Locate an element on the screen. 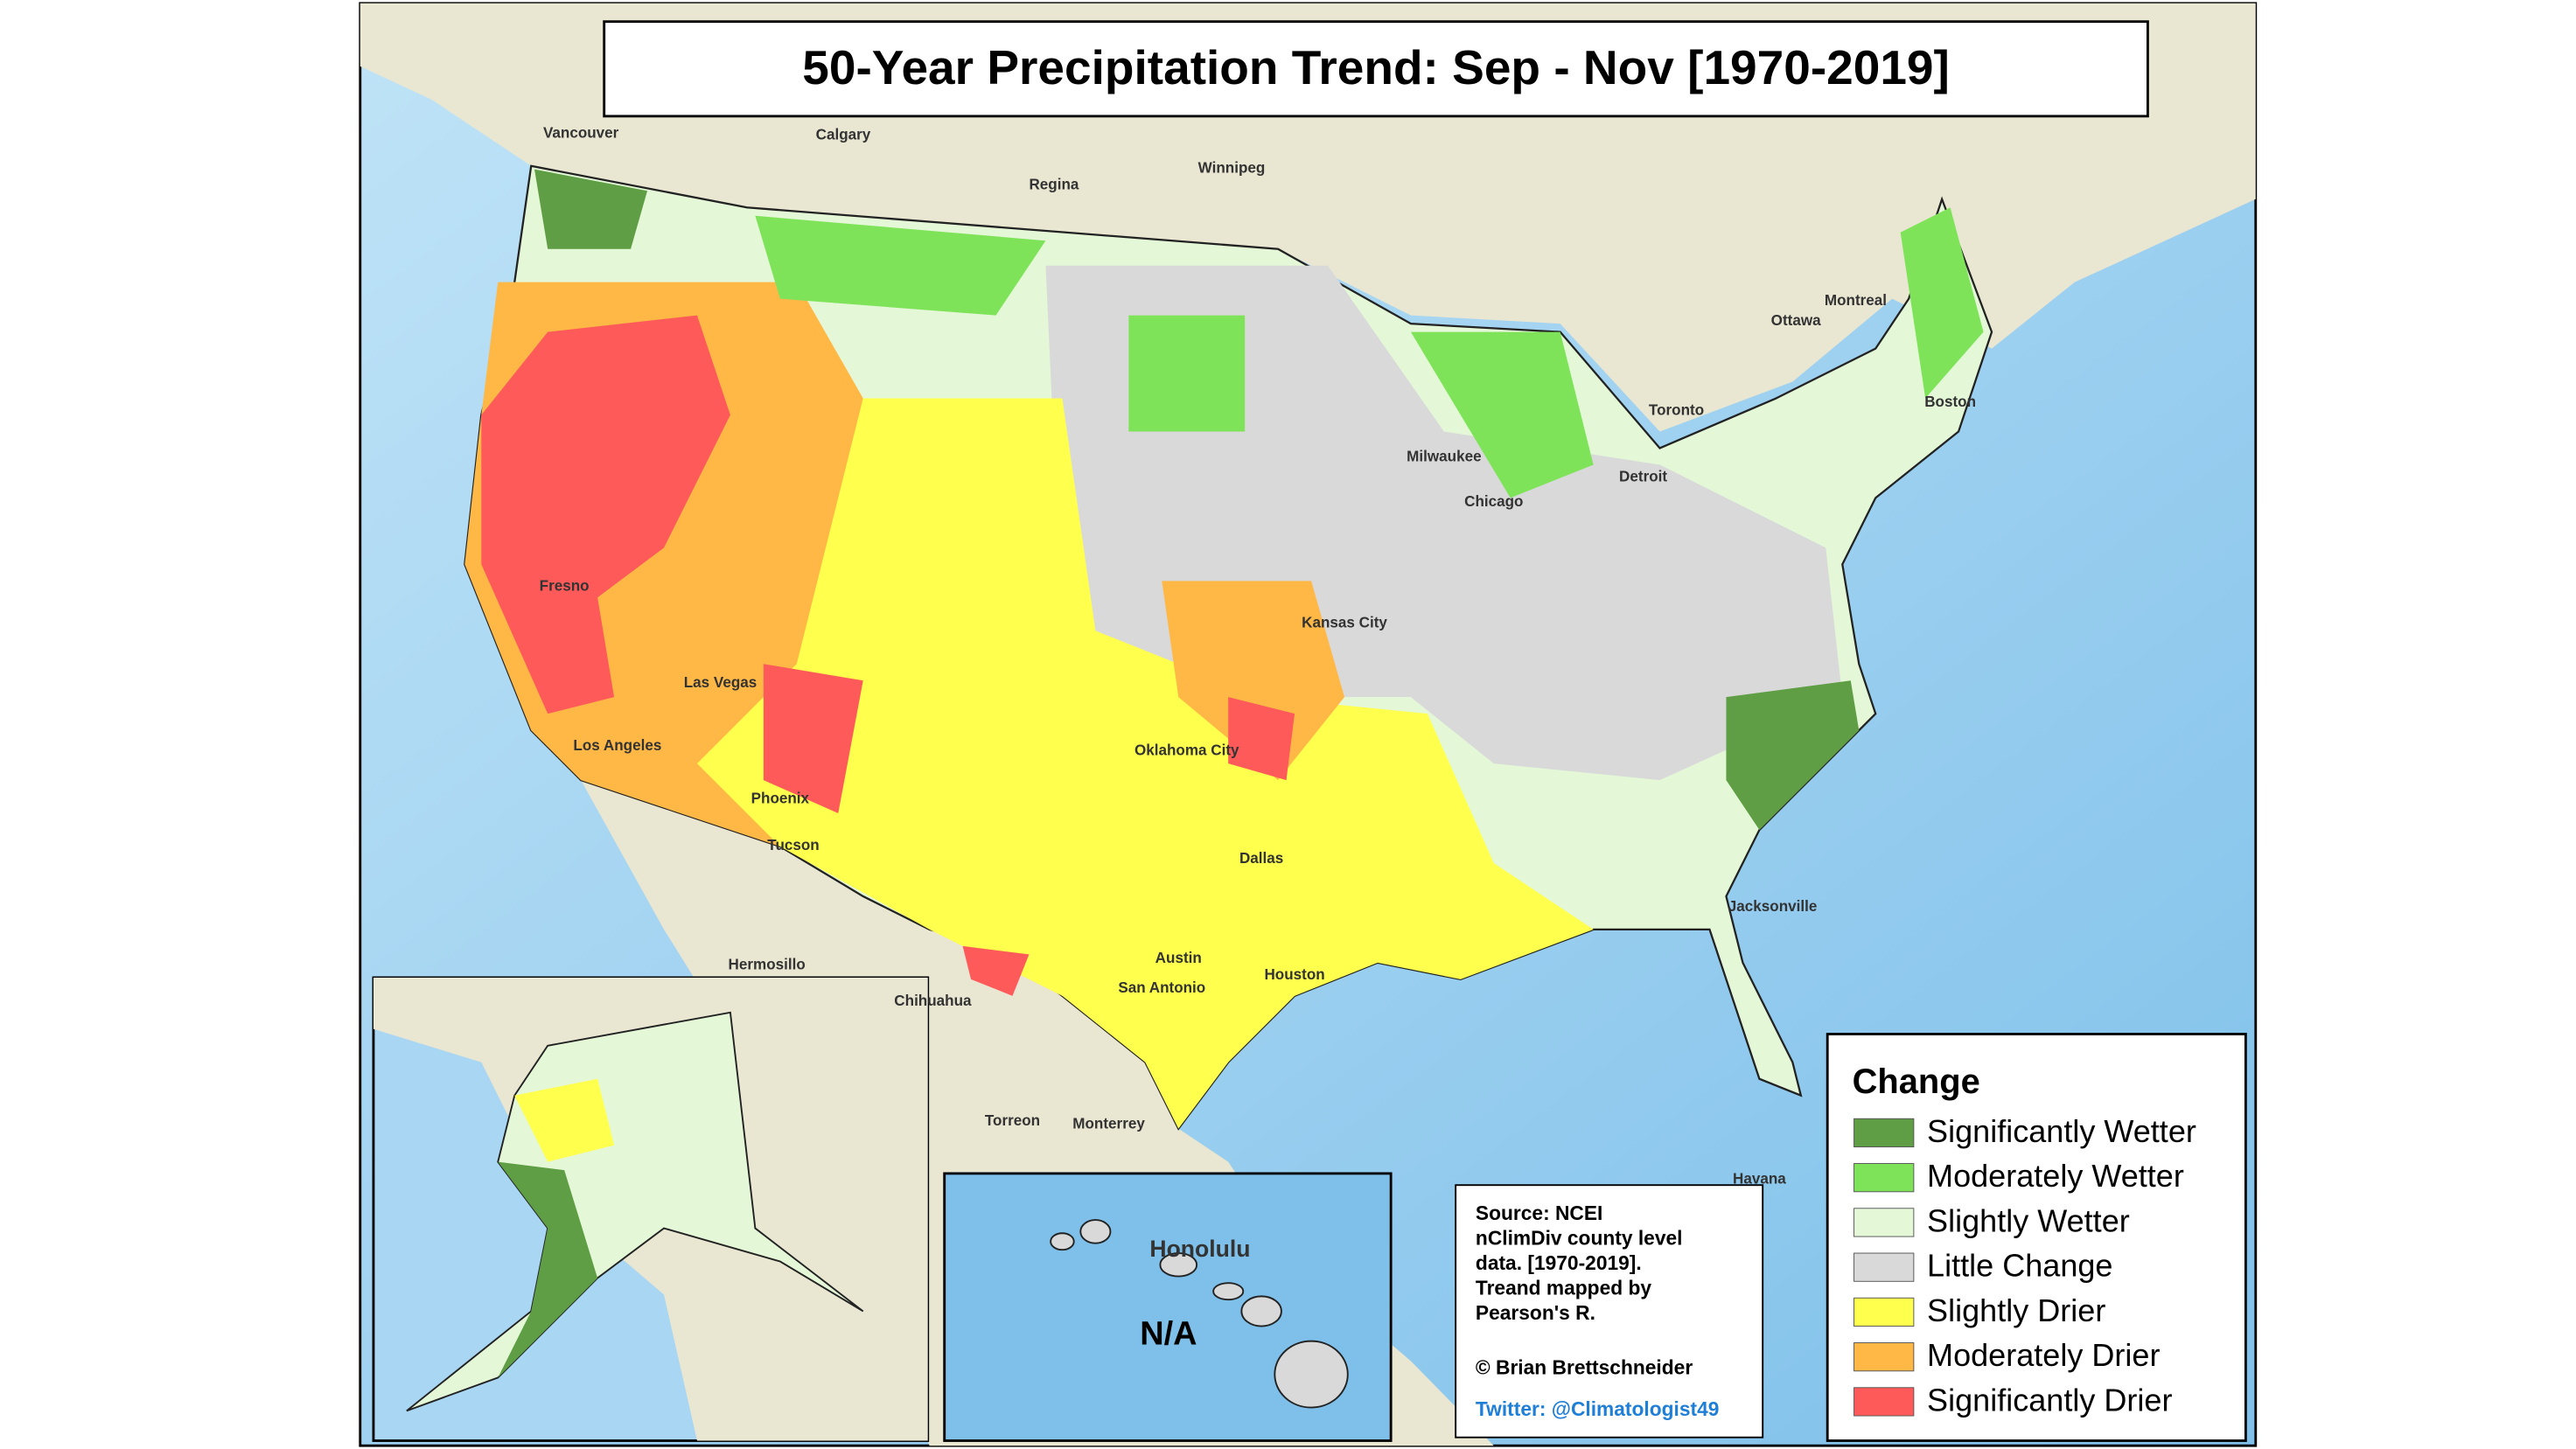  source-line: nClimDiv county level is located at coordinates (1579, 1238).